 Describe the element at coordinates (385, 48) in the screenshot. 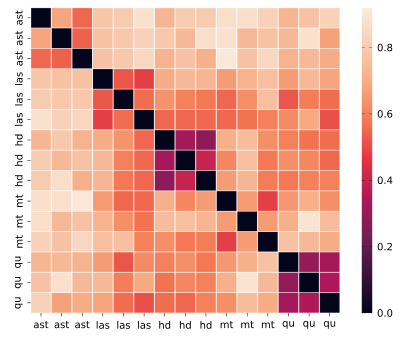

I see `color-bar-label: 0.8` at that location.